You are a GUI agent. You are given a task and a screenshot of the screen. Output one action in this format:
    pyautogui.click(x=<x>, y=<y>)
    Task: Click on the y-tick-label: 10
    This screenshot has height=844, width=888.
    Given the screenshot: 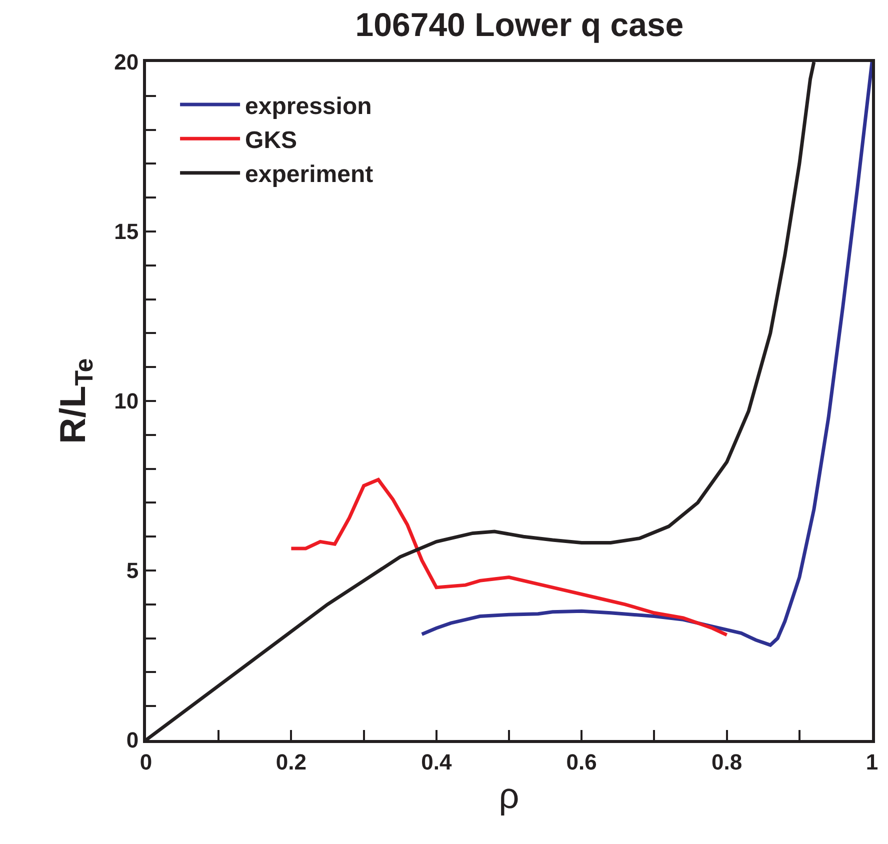 What is the action you would take?
    pyautogui.click(x=126, y=401)
    